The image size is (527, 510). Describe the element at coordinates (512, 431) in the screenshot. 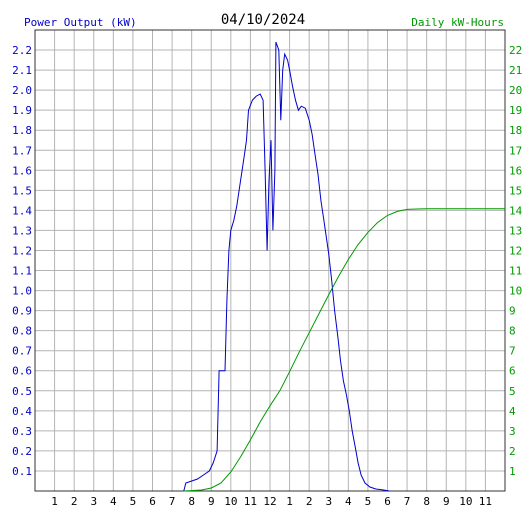

I see `right-y-tick-label: 3` at that location.